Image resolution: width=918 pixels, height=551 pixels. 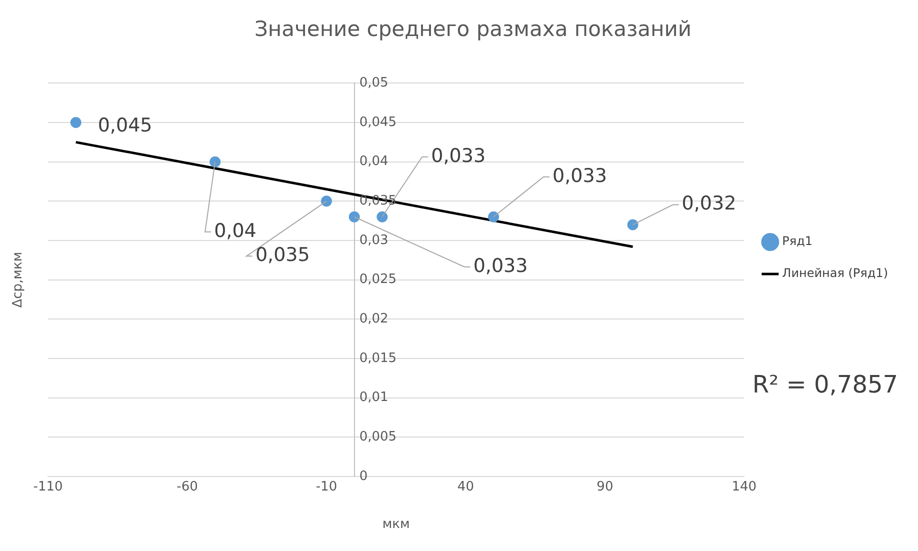 I want to click on x-tick-label: 140, so click(x=744, y=487).